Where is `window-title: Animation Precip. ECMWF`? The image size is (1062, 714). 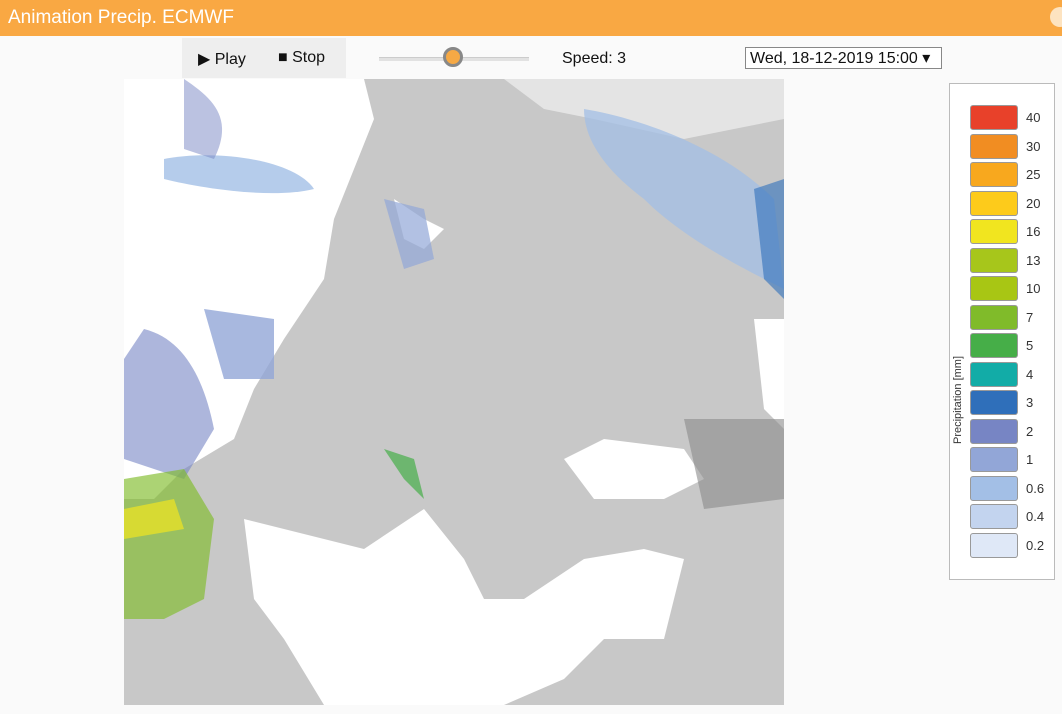
window-title: Animation Precip. ECMWF is located at coordinates (121, 17).